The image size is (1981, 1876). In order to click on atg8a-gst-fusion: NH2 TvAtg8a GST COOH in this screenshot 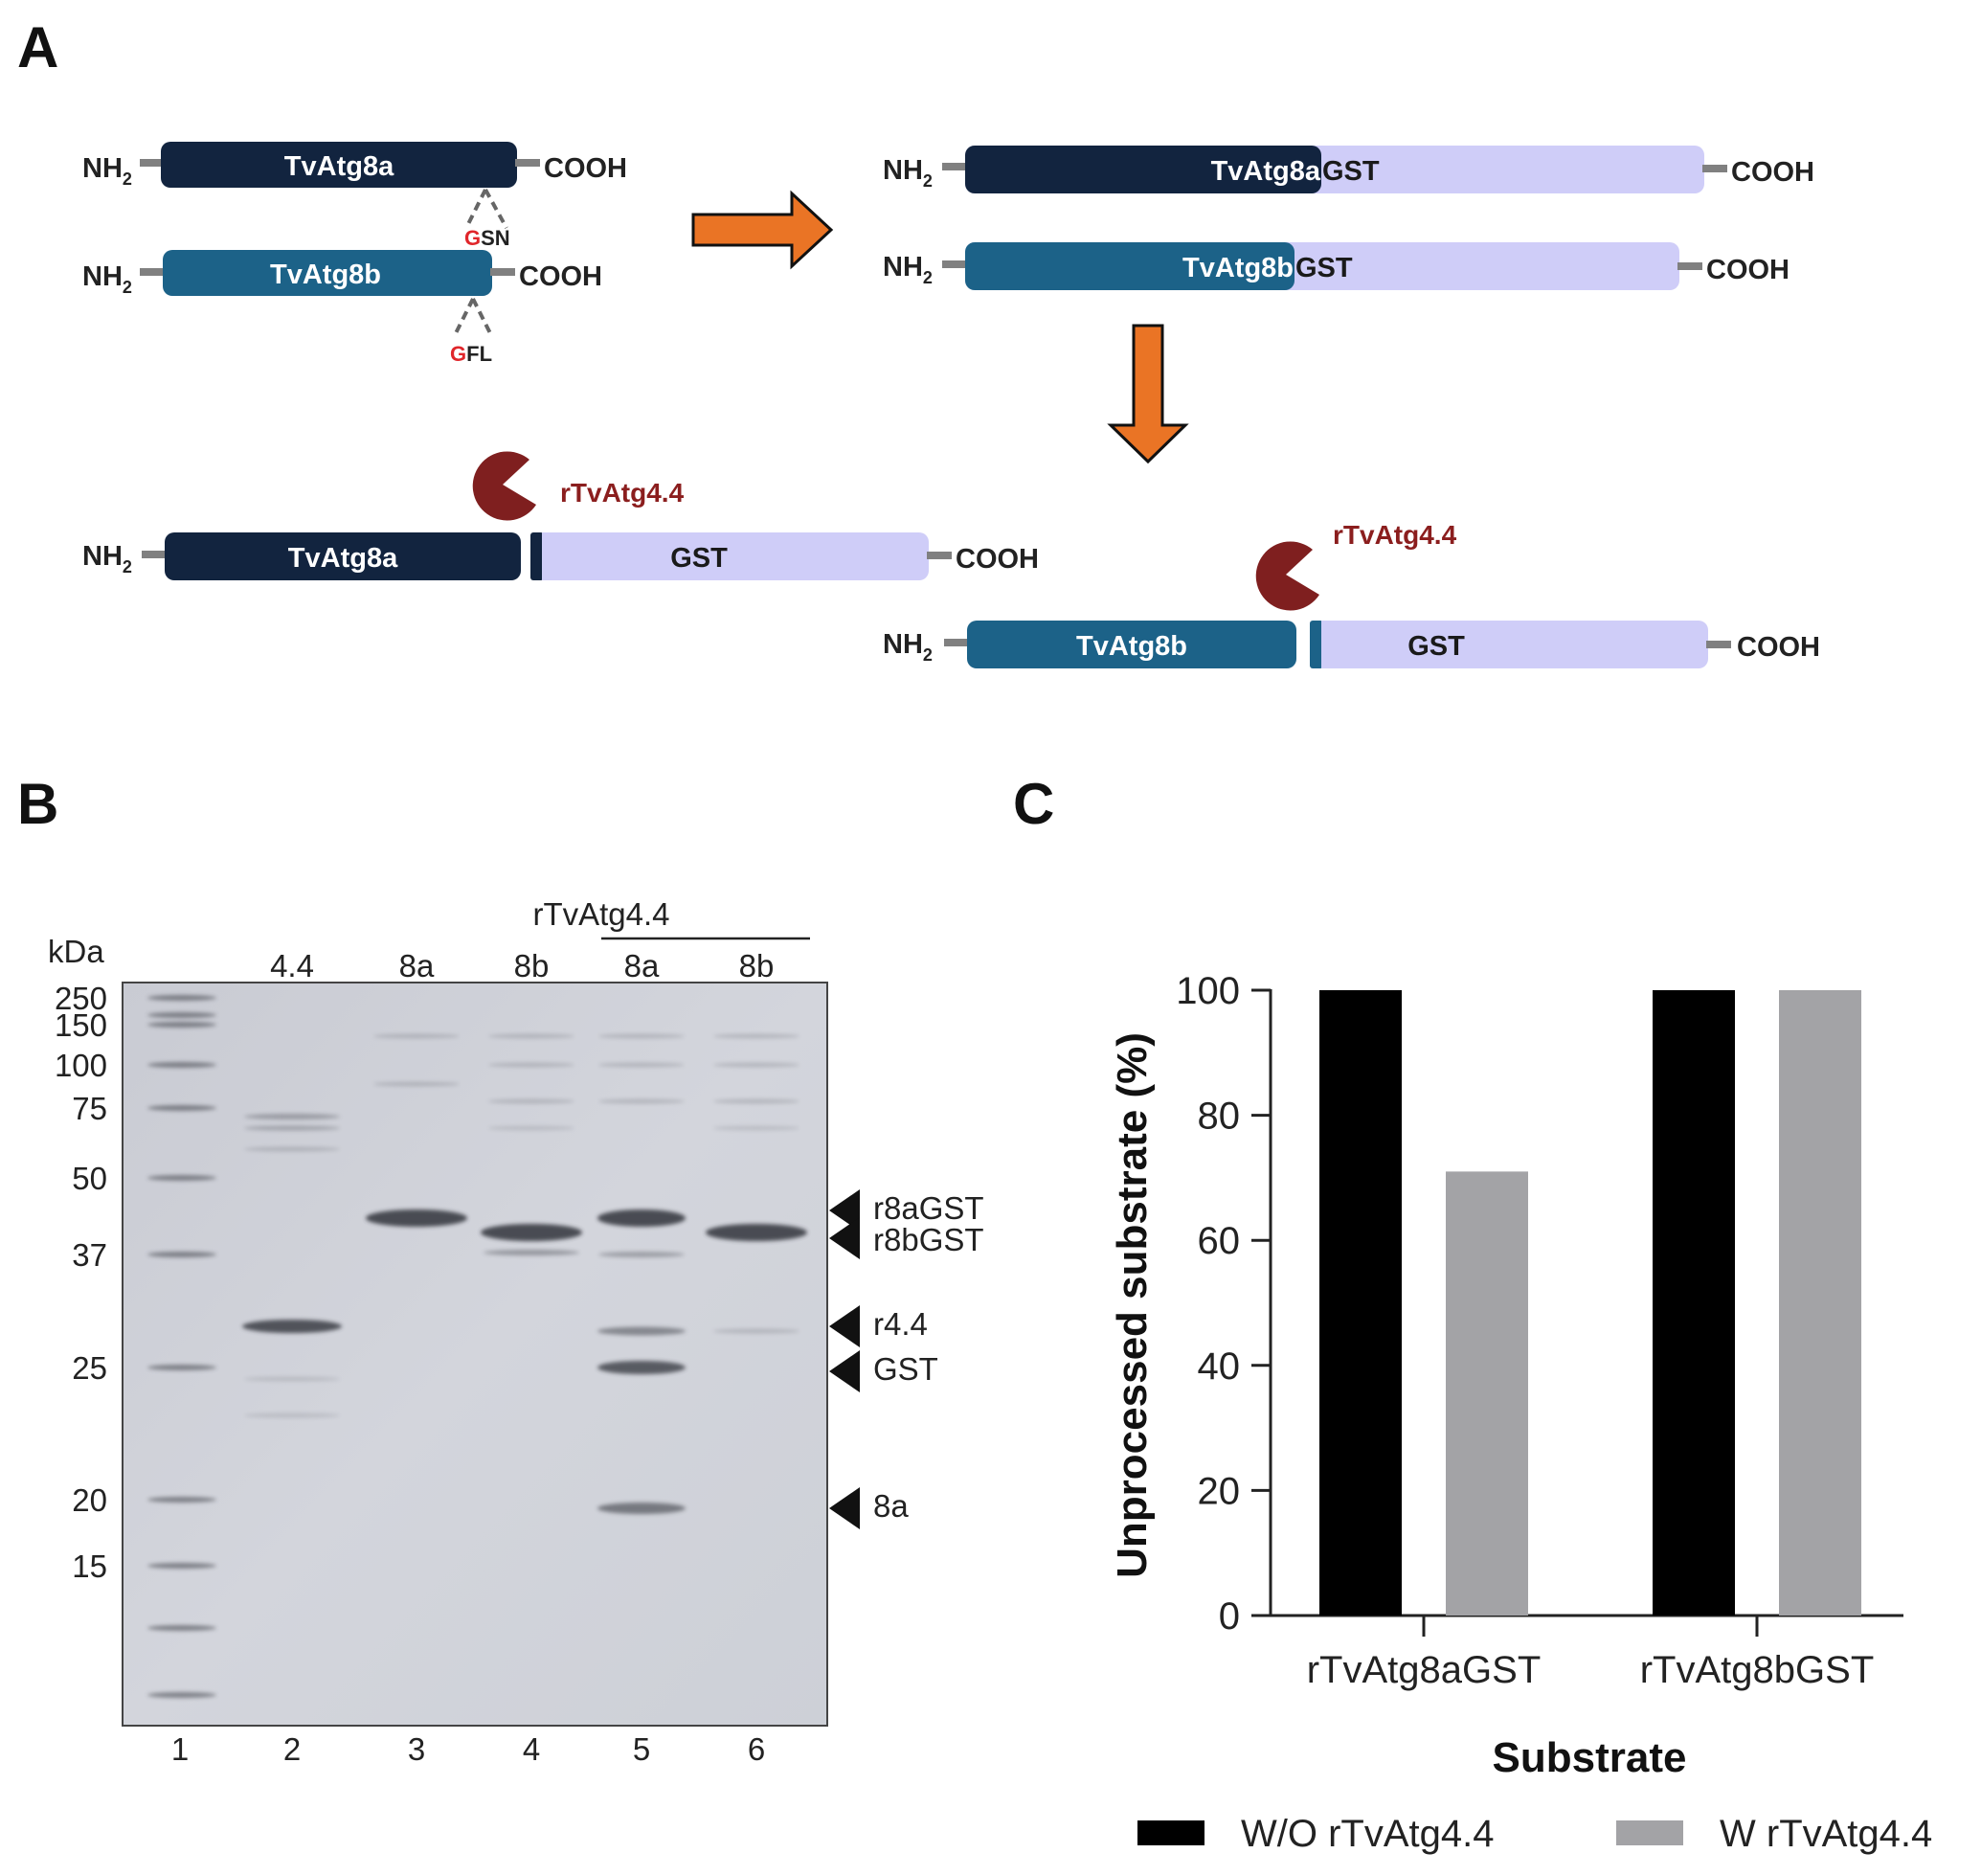, I will do `click(1348, 169)`.